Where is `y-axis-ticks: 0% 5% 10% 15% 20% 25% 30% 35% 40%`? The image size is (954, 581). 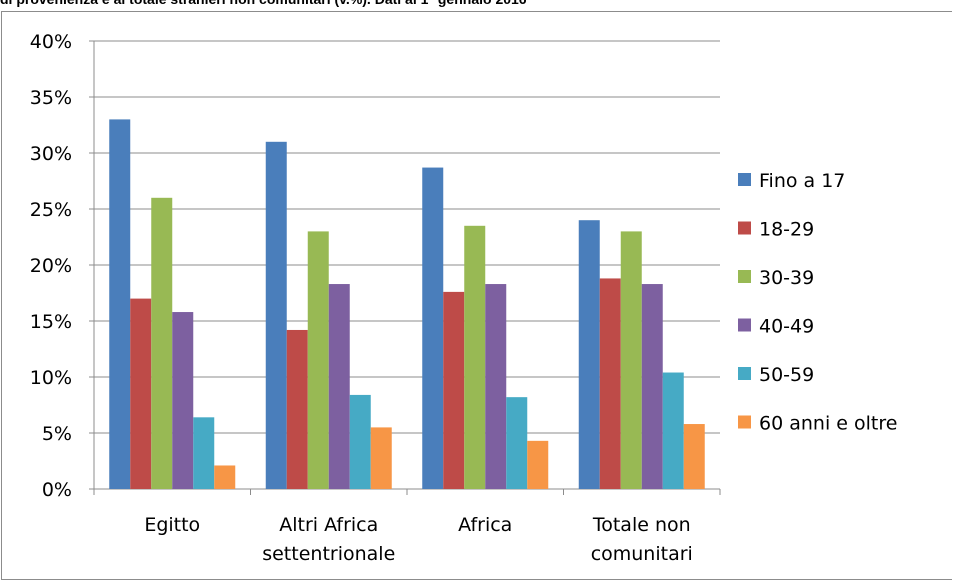 y-axis-ticks: 0% 5% 10% 15% 20% 25% 30% 35% 40% is located at coordinates (62, 266).